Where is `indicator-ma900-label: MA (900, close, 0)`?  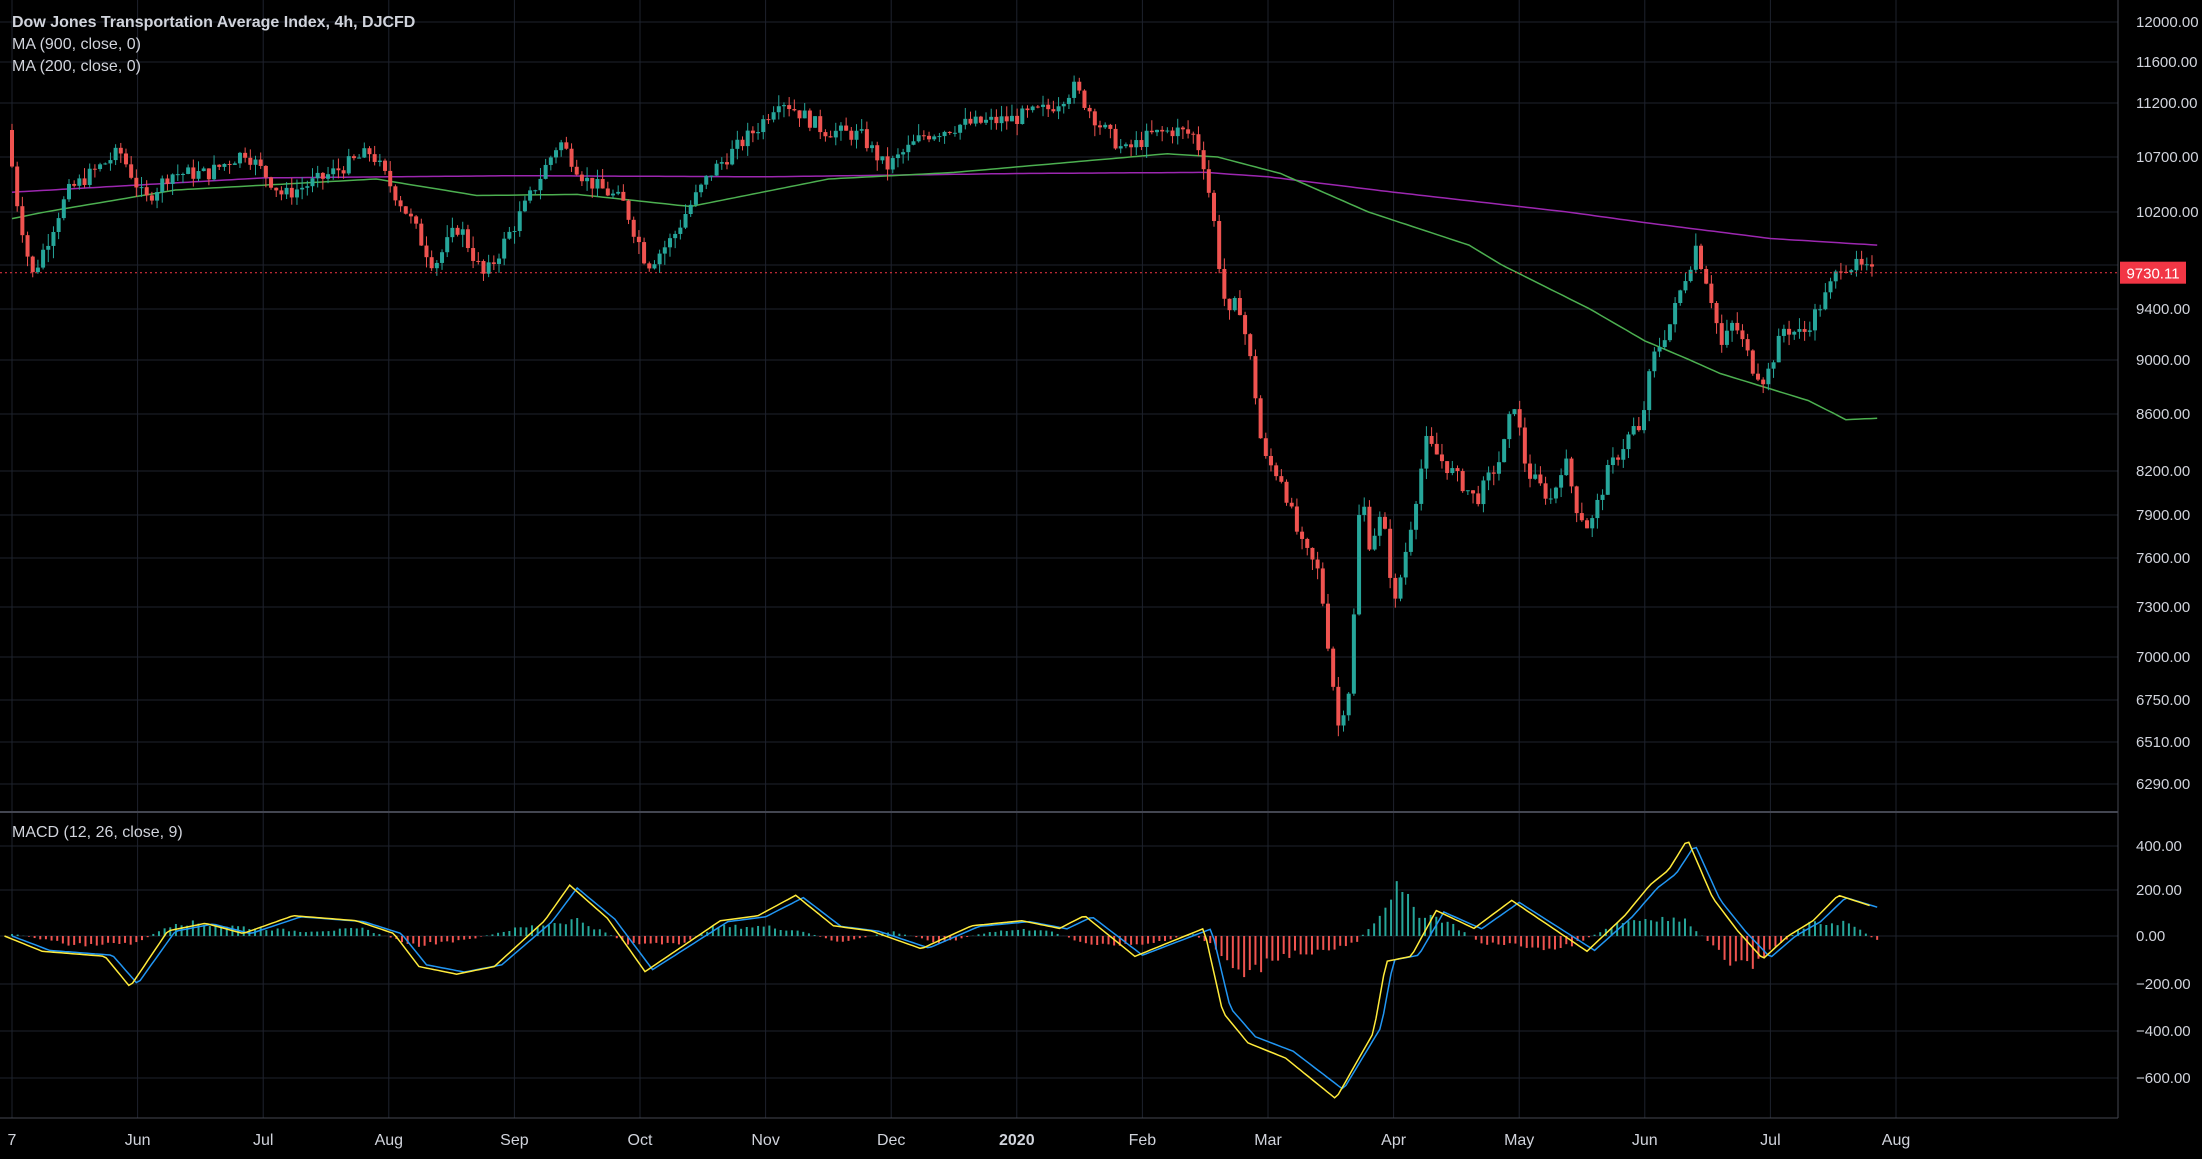
indicator-ma900-label: MA (900, close, 0) is located at coordinates (76, 44).